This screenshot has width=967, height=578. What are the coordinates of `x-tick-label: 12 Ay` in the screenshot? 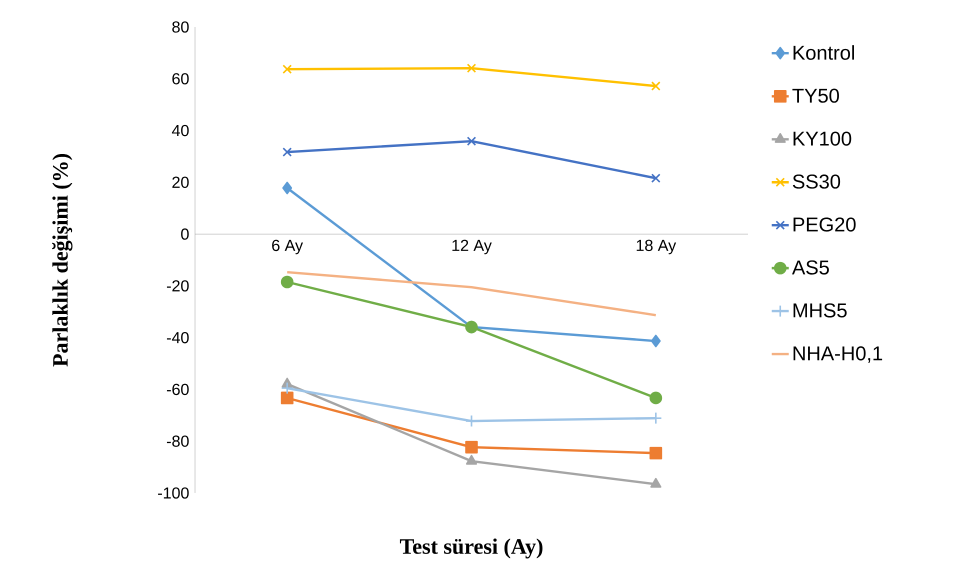 It's located at (472, 247).